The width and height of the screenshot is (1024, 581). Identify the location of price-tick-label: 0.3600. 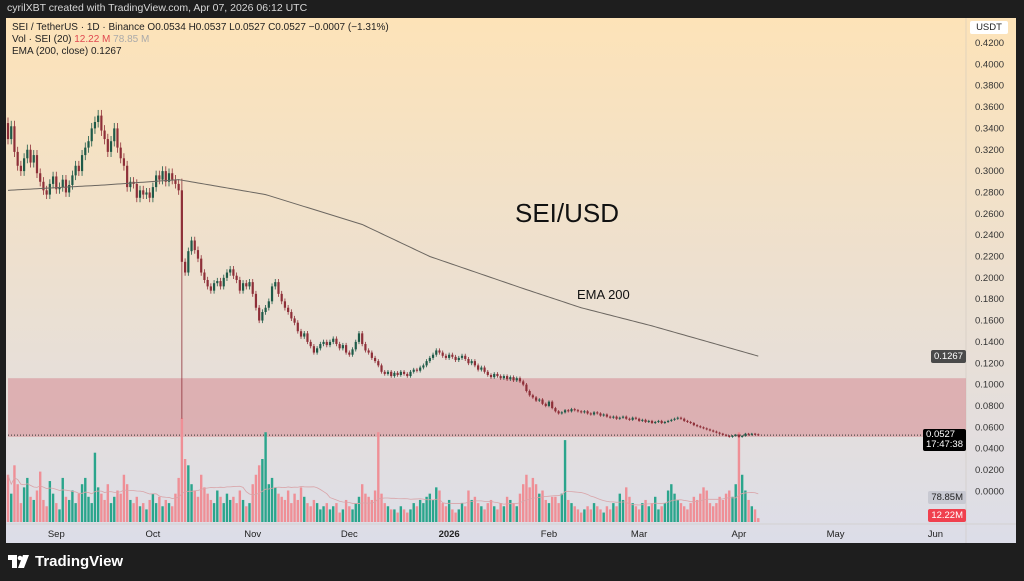
(989, 107).